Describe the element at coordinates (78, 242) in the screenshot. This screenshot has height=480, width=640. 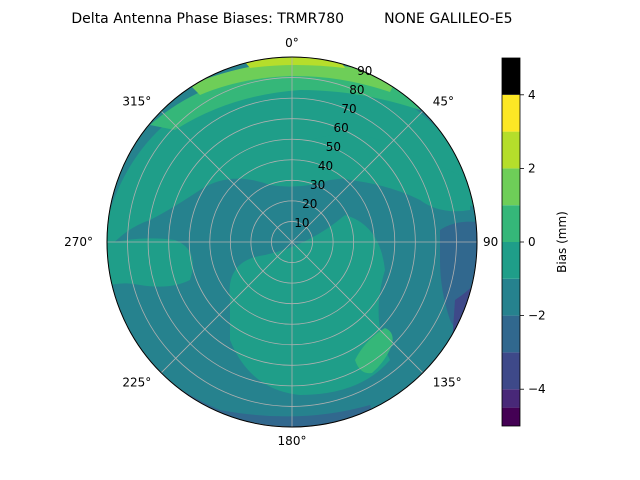
I see `angular-tick-label: 270°` at that location.